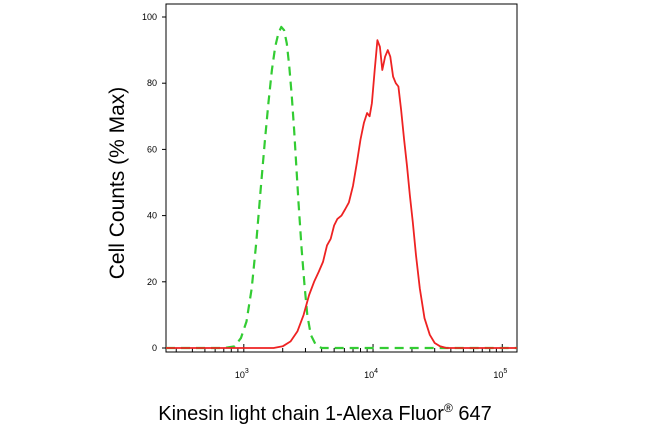  Describe the element at coordinates (242, 374) in the screenshot. I see `x-tick-label: 10³` at that location.